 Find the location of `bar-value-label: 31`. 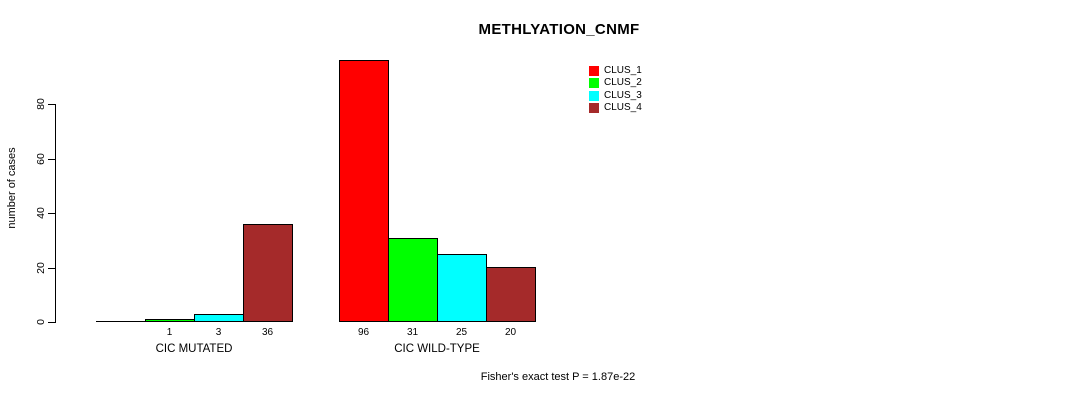

bar-value-label: 31 is located at coordinates (412, 332).